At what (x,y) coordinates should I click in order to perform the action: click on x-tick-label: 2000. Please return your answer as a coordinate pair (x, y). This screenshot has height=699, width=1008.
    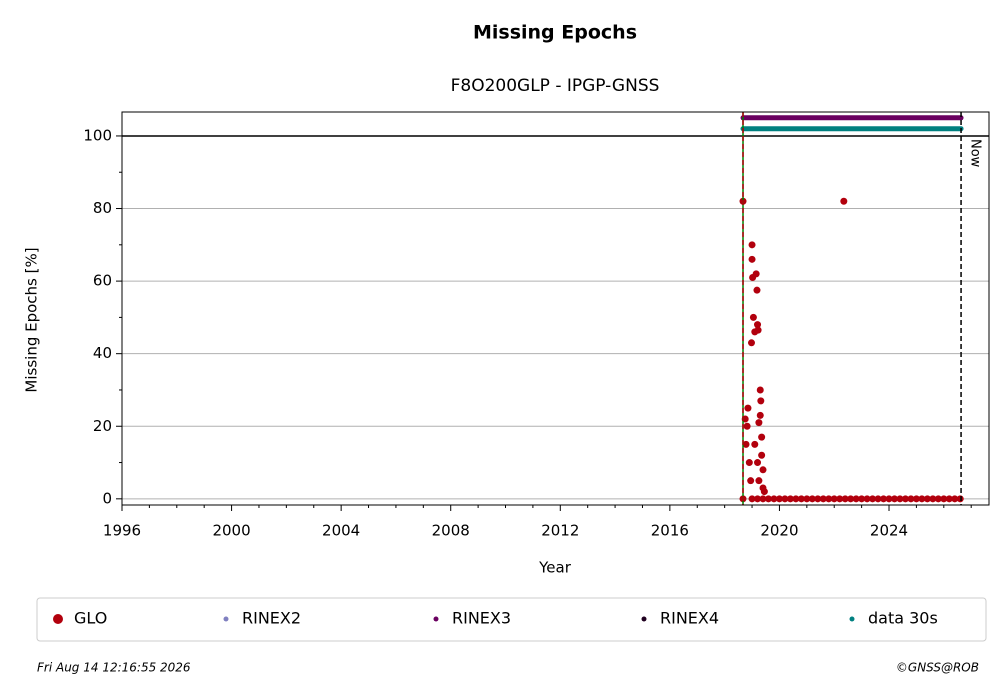
    Looking at the image, I should click on (231, 531).